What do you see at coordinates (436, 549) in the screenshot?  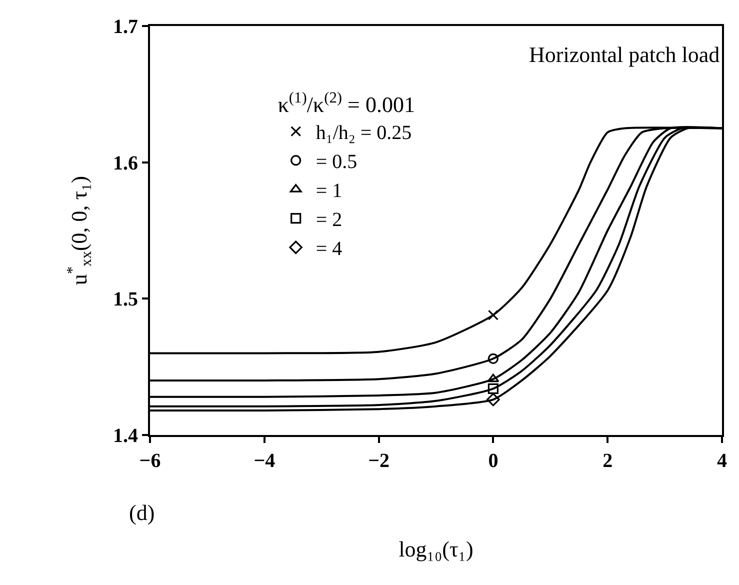 I see `x-axis-title: log₁₀(τ₁)` at bounding box center [436, 549].